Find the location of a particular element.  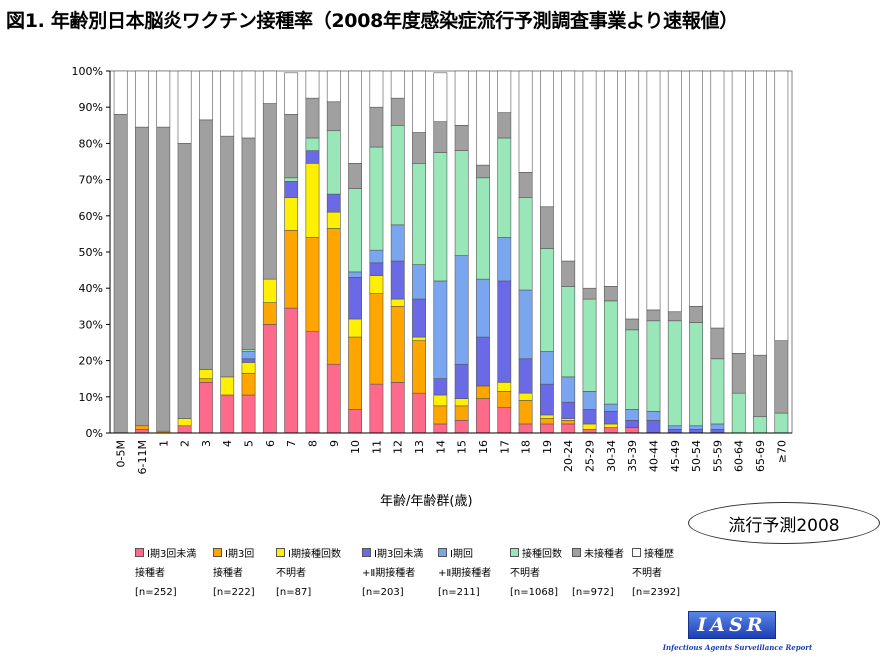

x-tick-label: 50-54 is located at coordinates (696, 456).